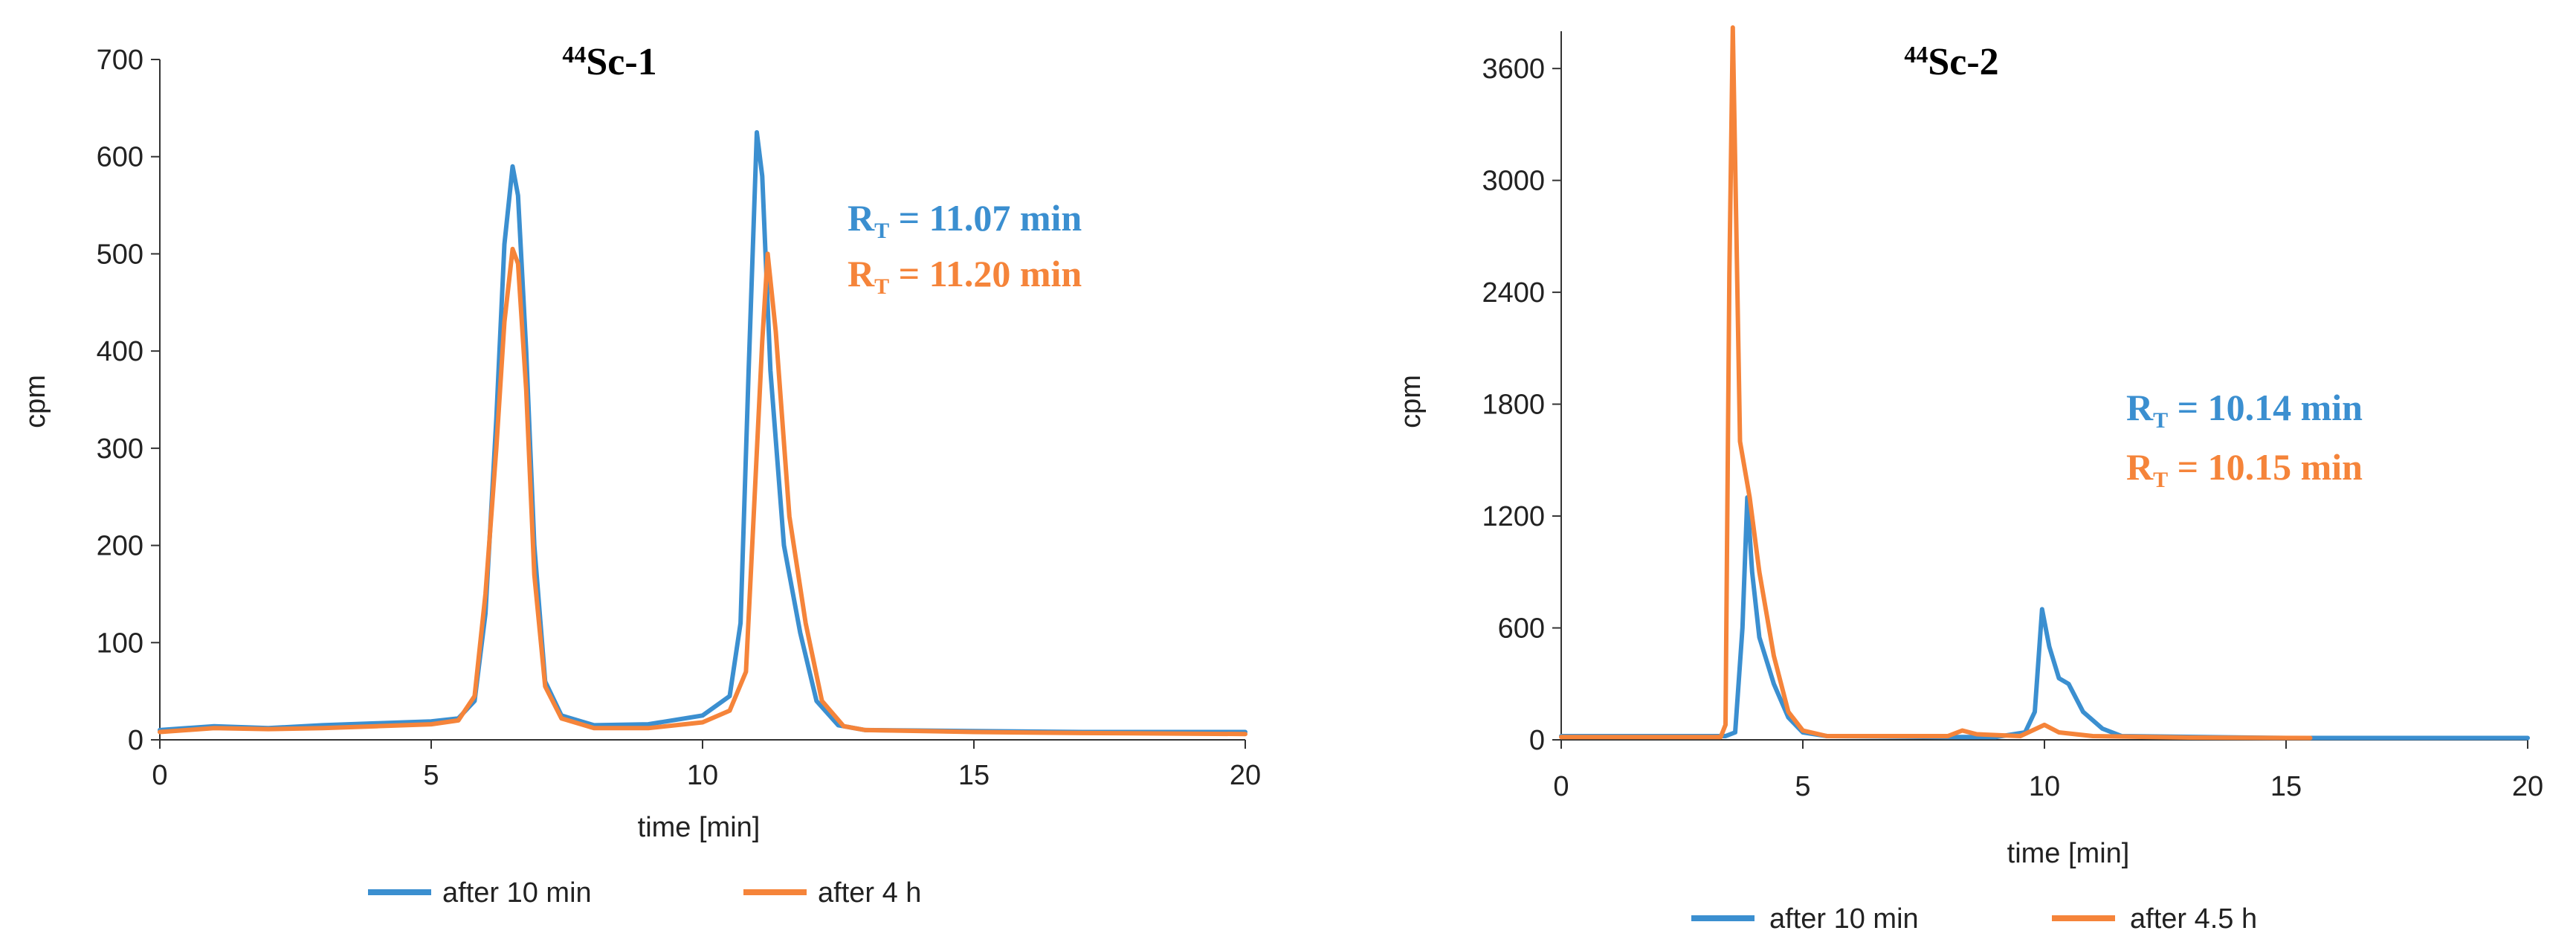  I want to click on chart-sc1-legend: after 10 min after 4 h, so click(644, 893).